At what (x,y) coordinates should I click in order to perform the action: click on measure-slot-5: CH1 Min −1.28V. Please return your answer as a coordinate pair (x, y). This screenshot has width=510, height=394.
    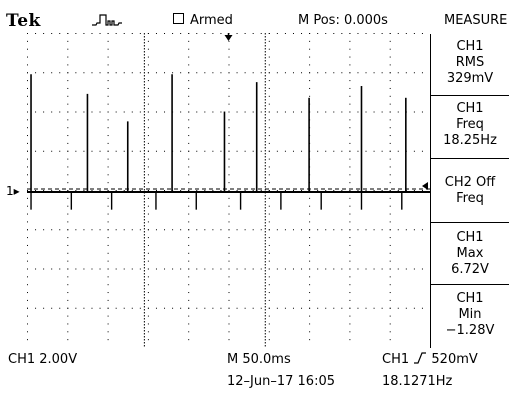
    Looking at the image, I should click on (470, 316).